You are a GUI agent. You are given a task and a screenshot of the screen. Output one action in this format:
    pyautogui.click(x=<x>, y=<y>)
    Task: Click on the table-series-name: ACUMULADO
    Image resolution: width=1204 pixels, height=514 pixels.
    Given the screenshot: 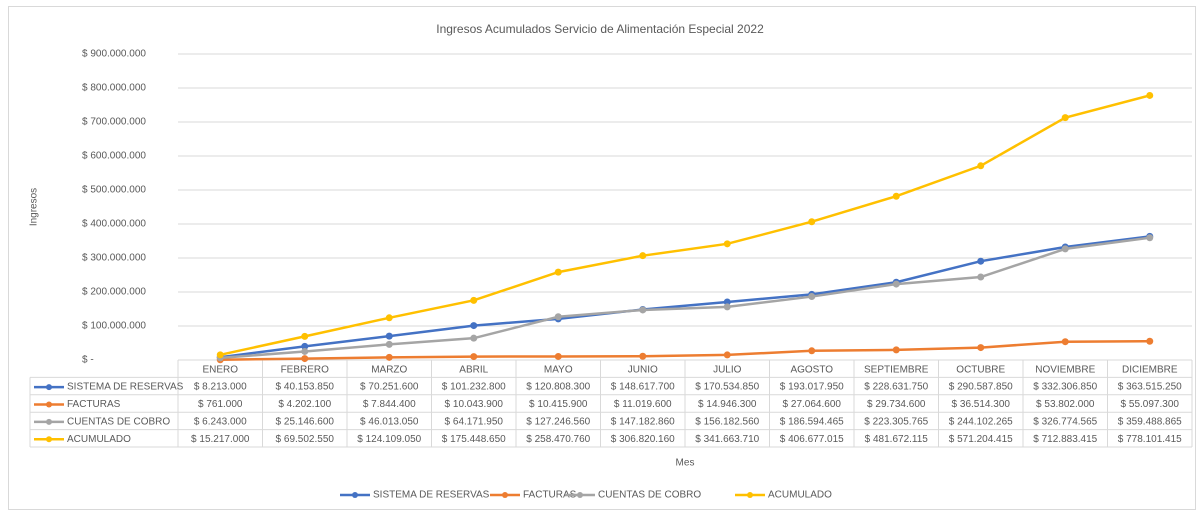 What is the action you would take?
    pyautogui.click(x=99, y=439)
    